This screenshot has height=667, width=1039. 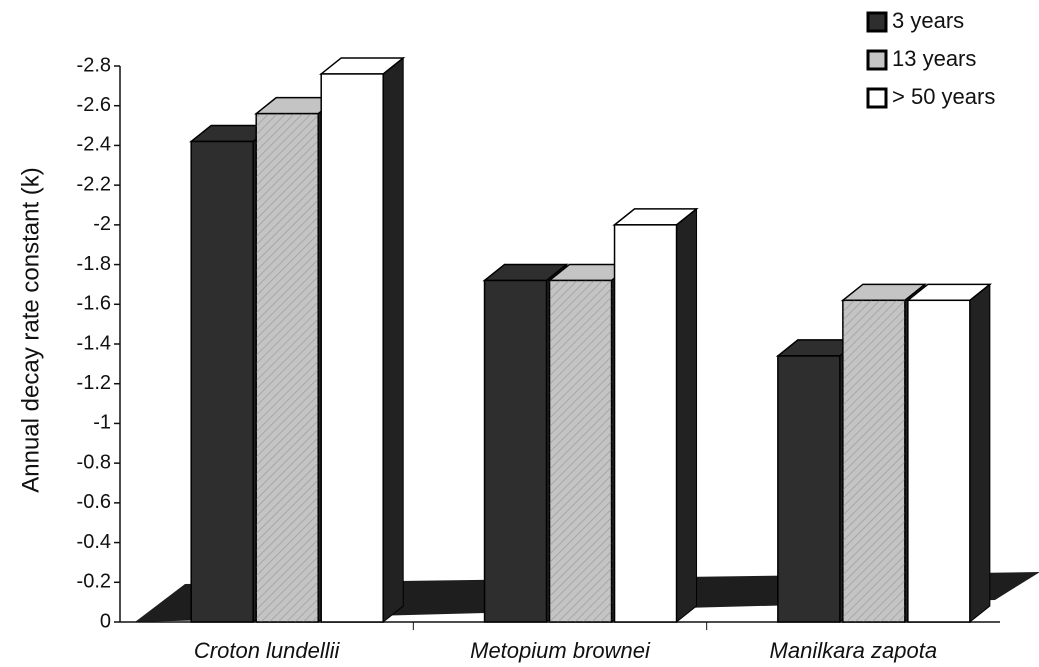 What do you see at coordinates (928, 20) in the screenshot?
I see `legend-label: 3 years` at bounding box center [928, 20].